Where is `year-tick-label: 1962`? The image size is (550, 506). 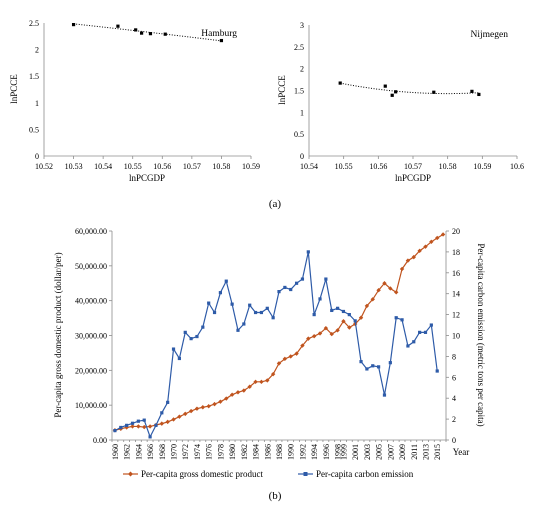
year-tick-label: 1962 is located at coordinates (127, 452).